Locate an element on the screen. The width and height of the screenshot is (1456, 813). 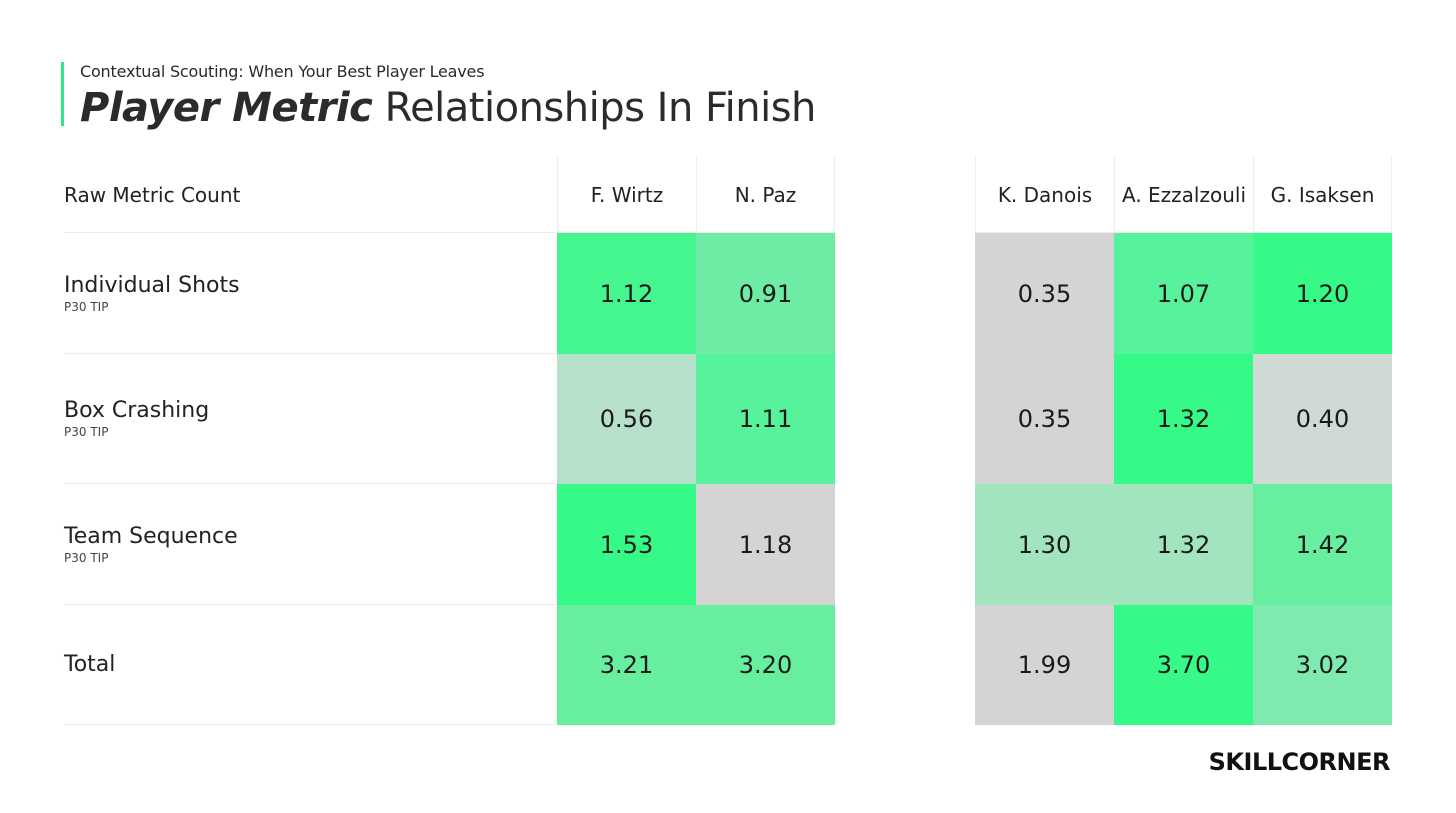
heatmap-cell: 0.91 is located at coordinates (765, 293).